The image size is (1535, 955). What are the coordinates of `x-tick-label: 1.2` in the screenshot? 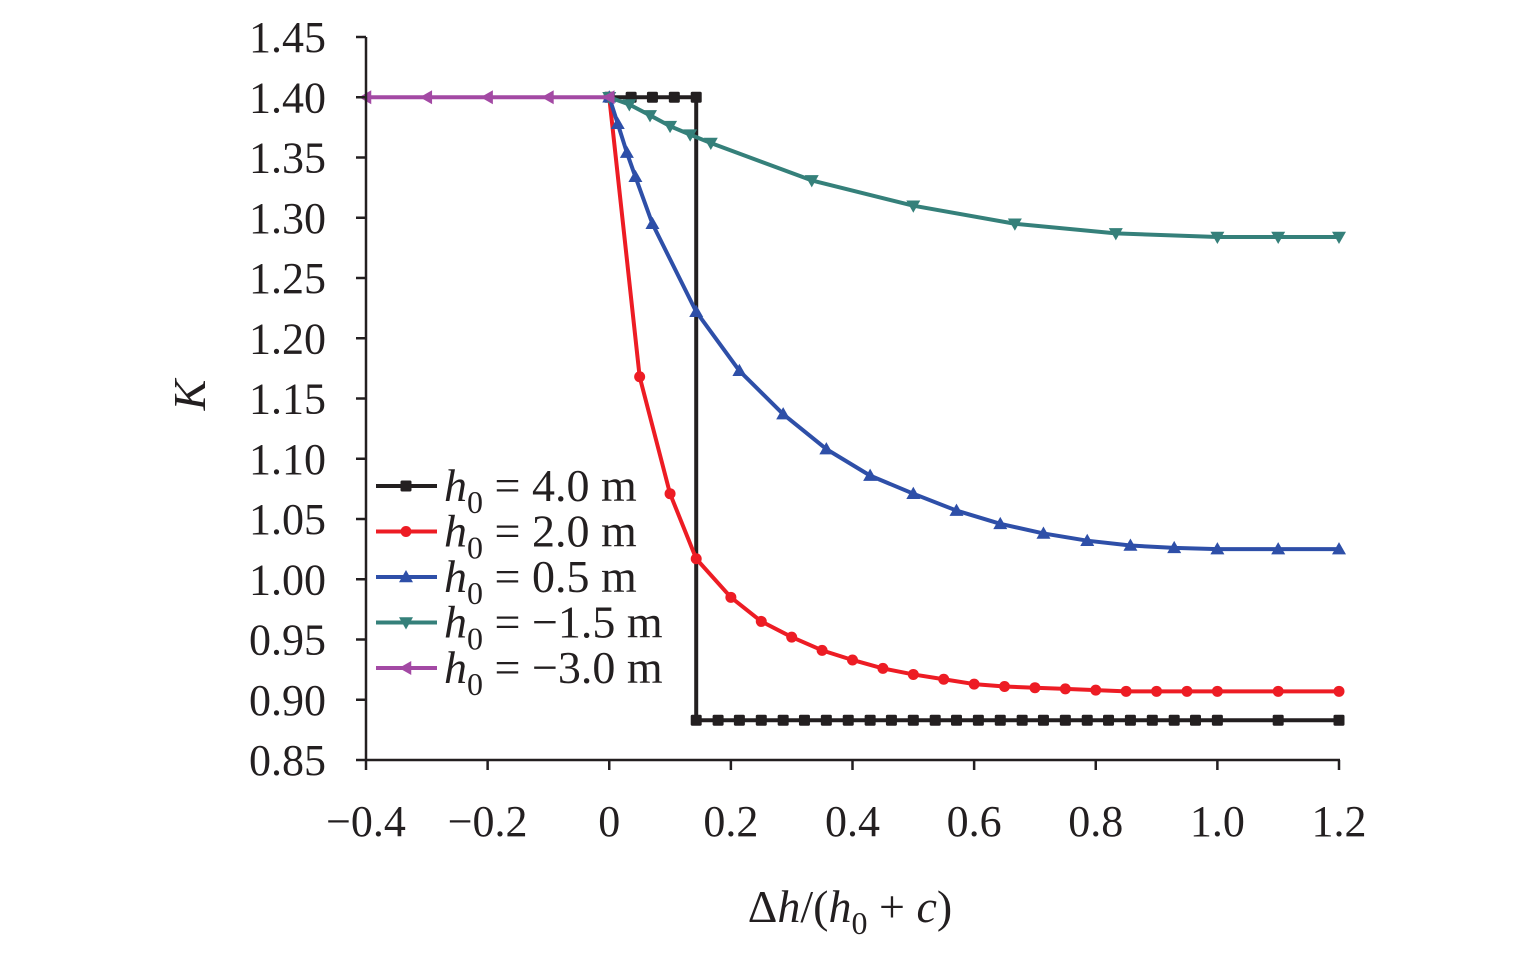 It's located at (1339, 821).